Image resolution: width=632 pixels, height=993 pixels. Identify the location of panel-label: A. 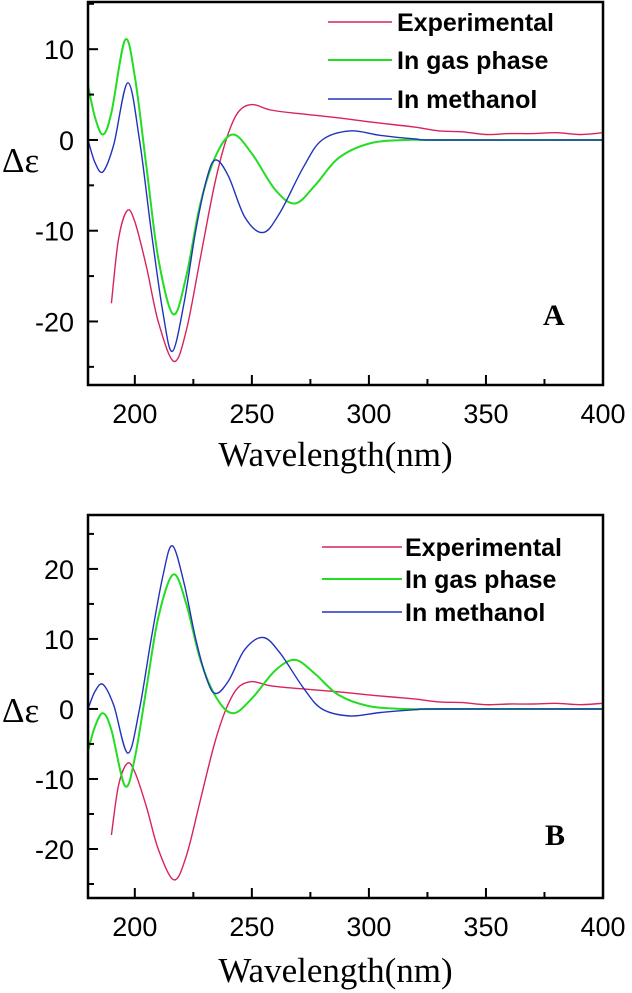
(554, 315).